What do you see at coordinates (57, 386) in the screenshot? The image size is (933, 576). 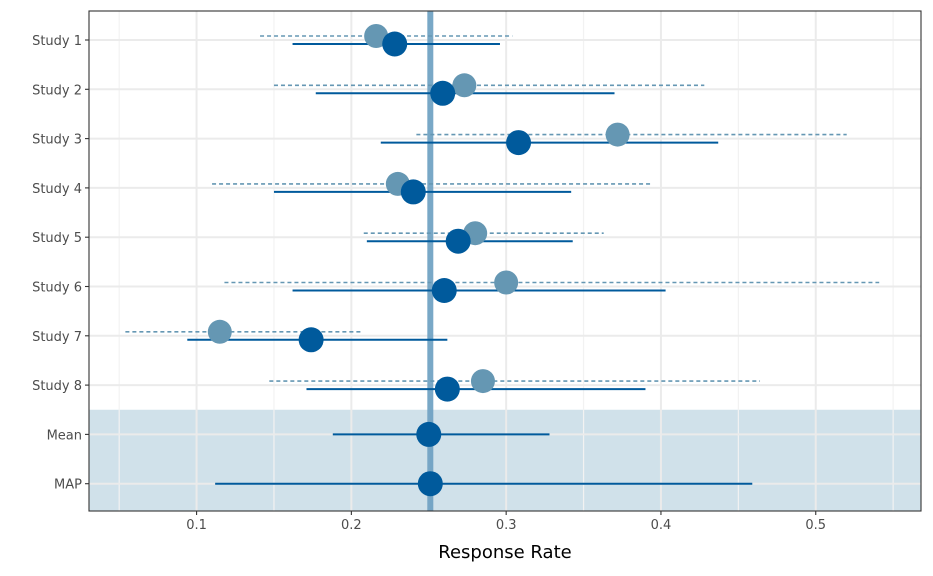 I see `y-tick-label: Study 8` at bounding box center [57, 386].